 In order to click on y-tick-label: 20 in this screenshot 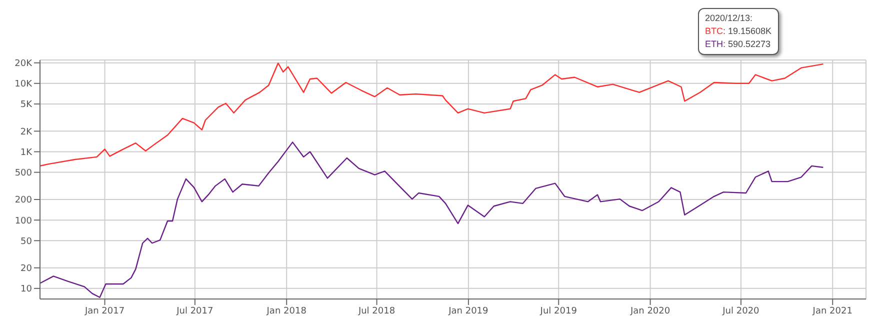, I will do `click(26, 269)`.